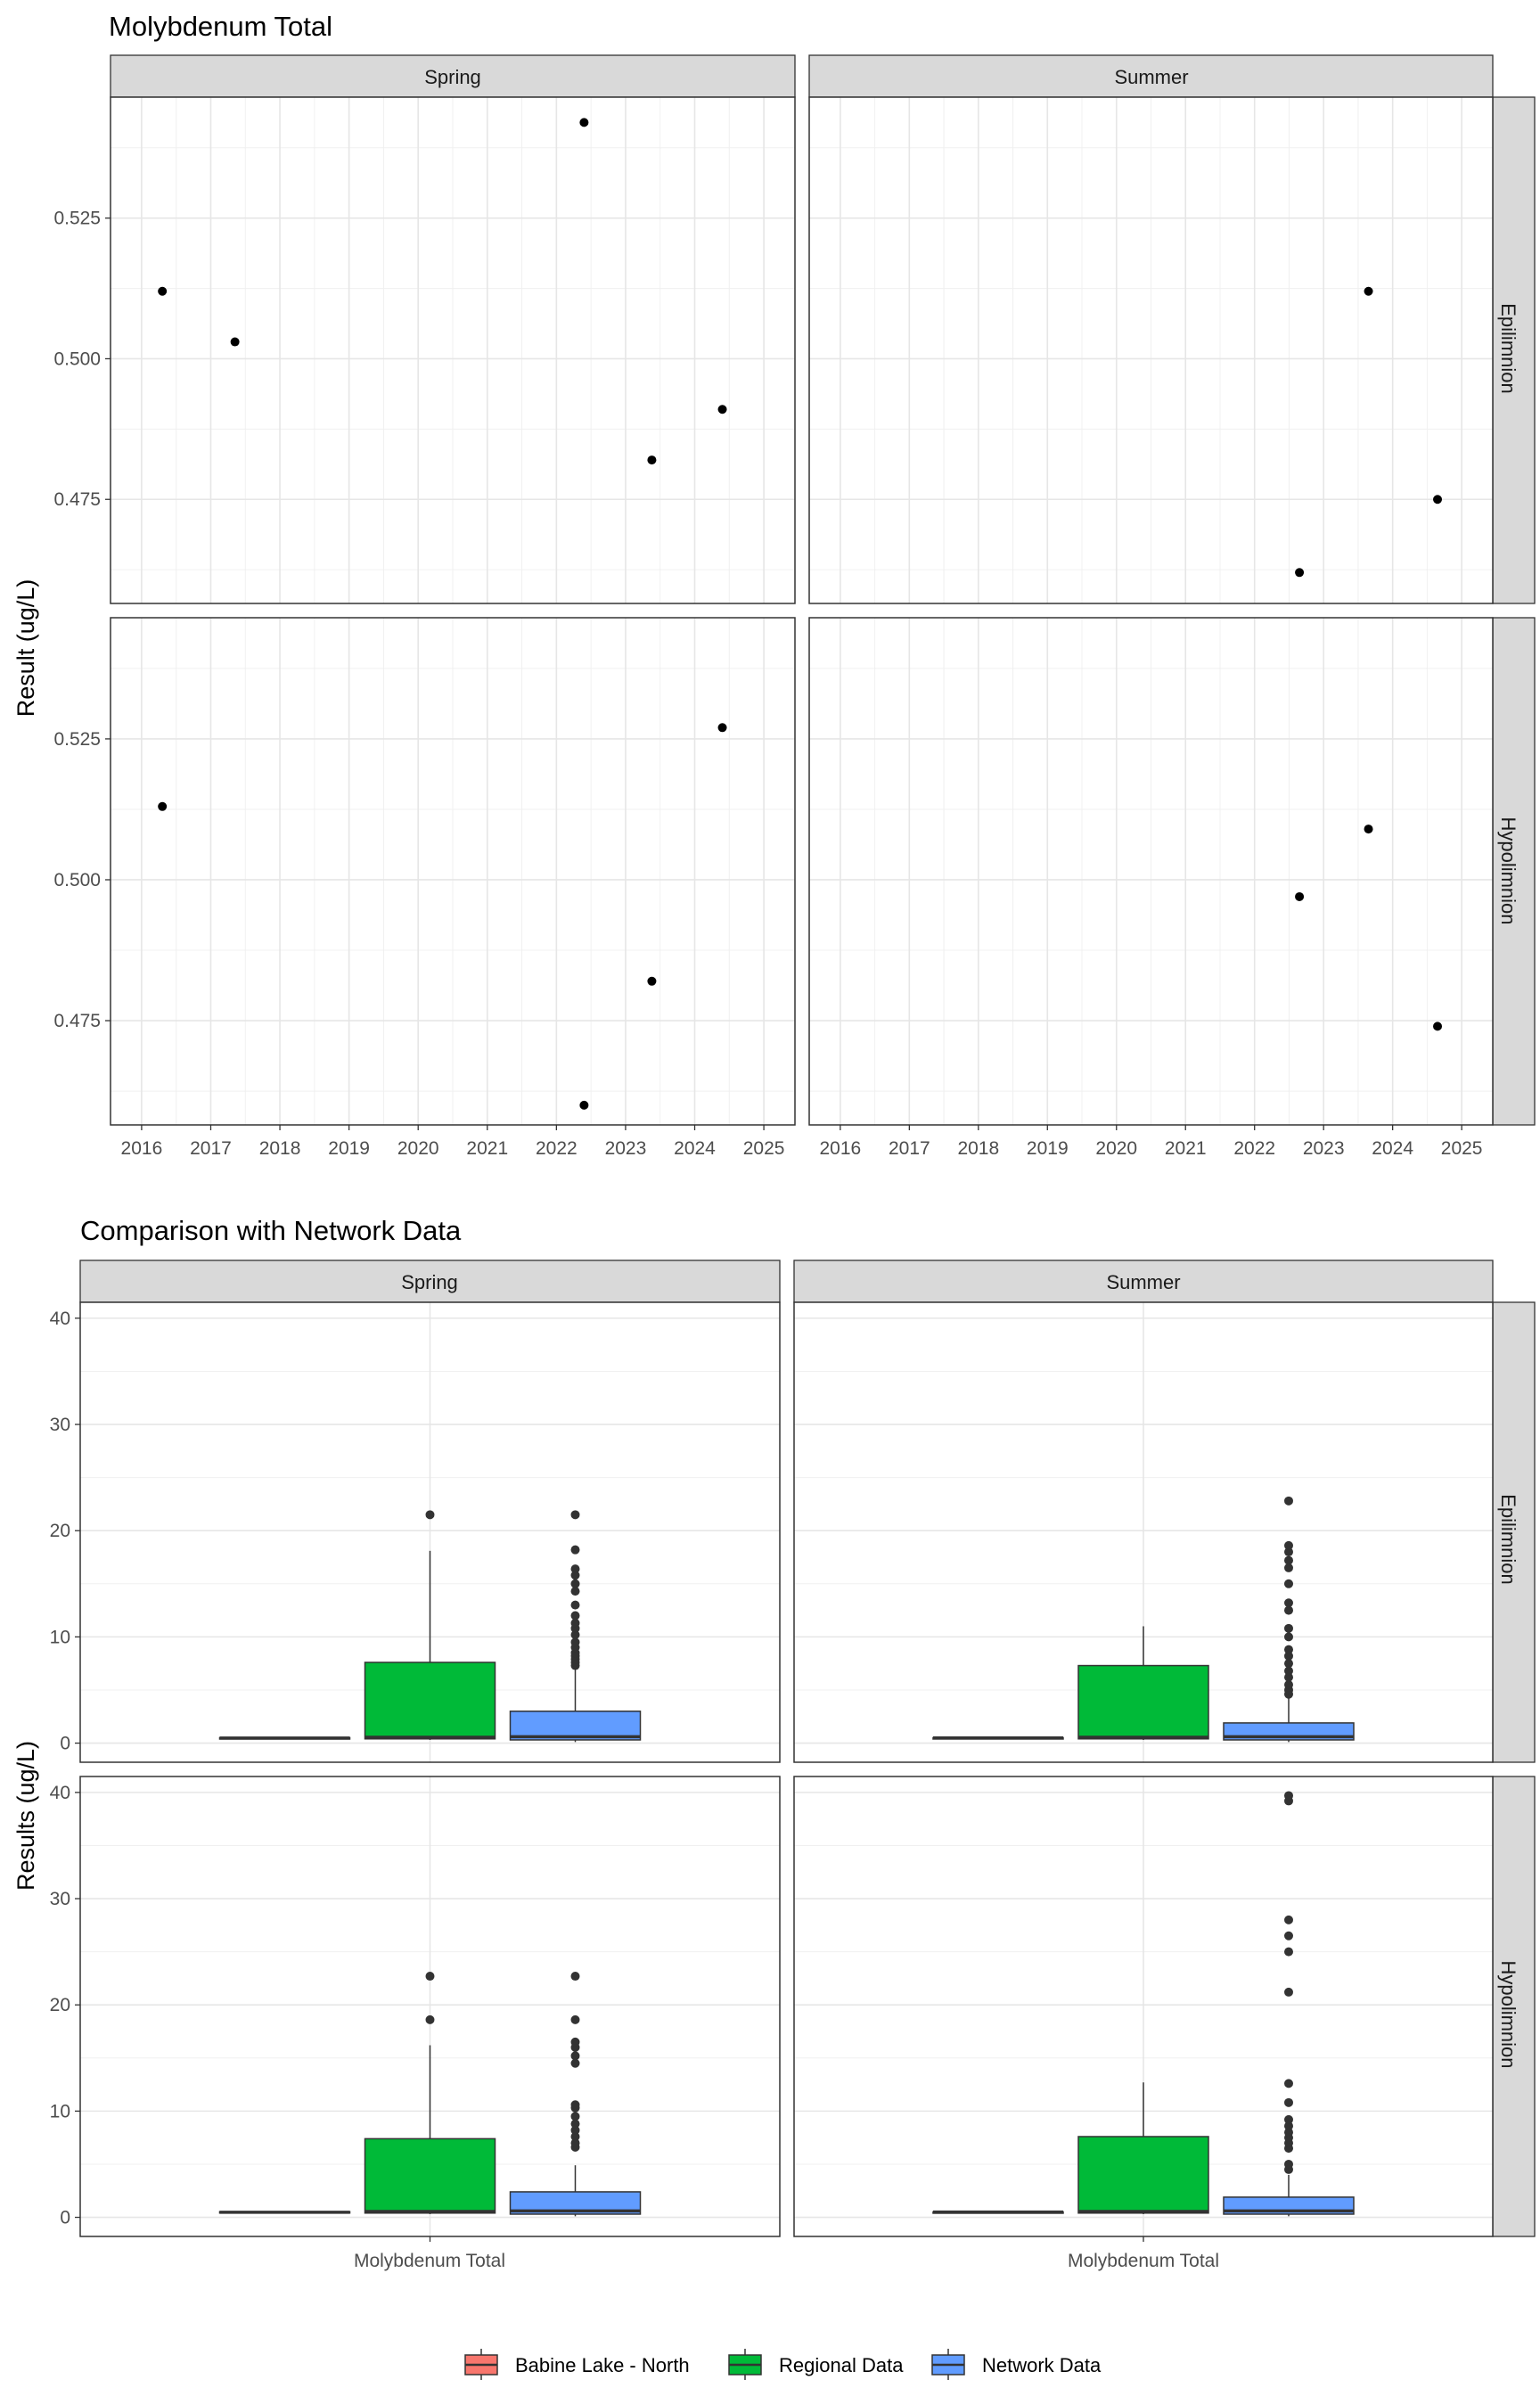 The image size is (1540, 2396). What do you see at coordinates (1143, 1282) in the screenshot?
I see `chart2-strip-summer: Summer` at bounding box center [1143, 1282].